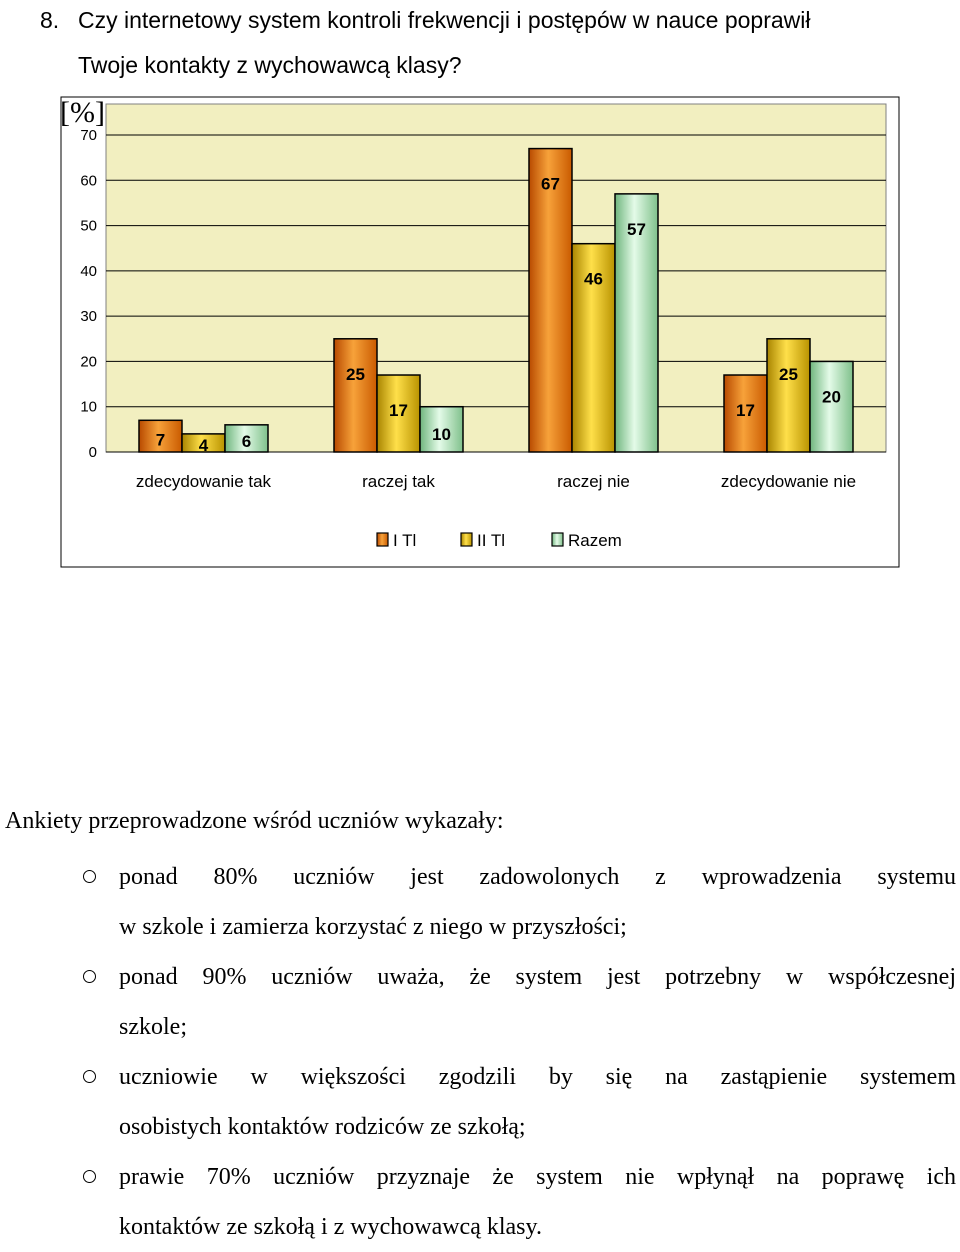 The image size is (960, 1252). I want to click on question-number: 8., so click(50, 20).